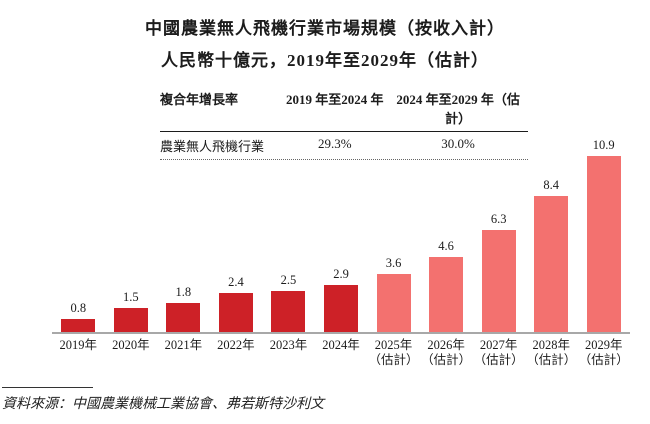 This screenshot has width=650, height=424. Describe the element at coordinates (236, 345) in the screenshot. I see `x-axis-label-year: 2022年` at that location.